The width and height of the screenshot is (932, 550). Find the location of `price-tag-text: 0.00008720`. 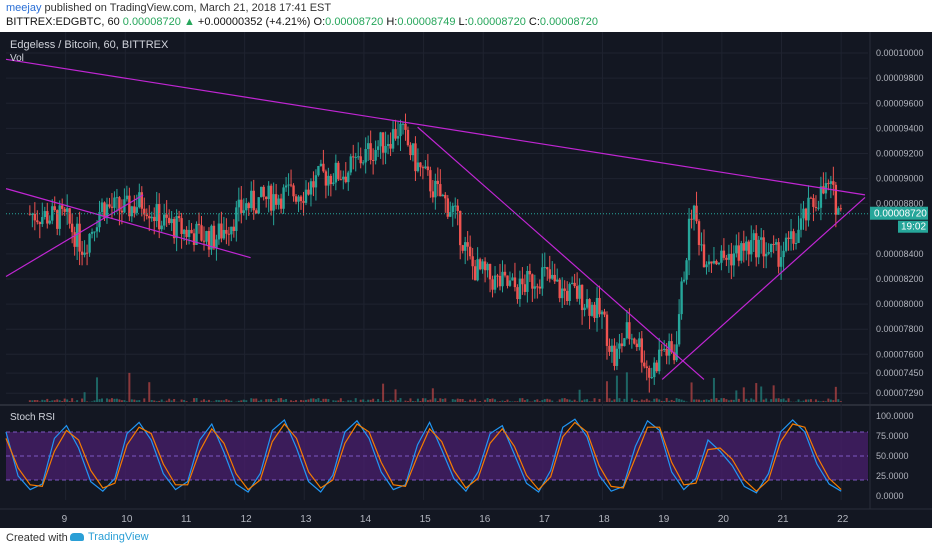

price-tag-text: 0.00008720 is located at coordinates (900, 214).